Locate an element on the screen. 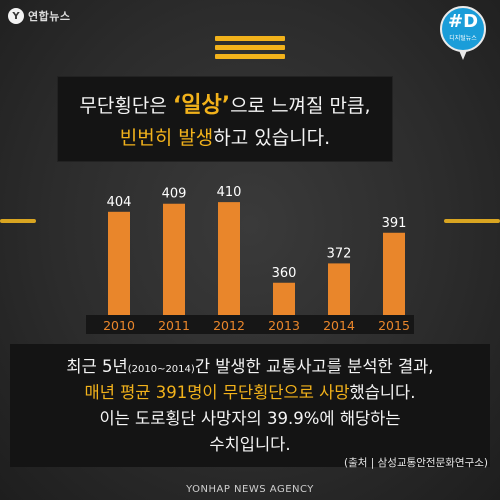 This screenshot has height=500, width=500. bottom-caption-line-1: 최근 5년(2010~2014)간 발생한 교통사고를 분석한 결과, is located at coordinates (250, 365).